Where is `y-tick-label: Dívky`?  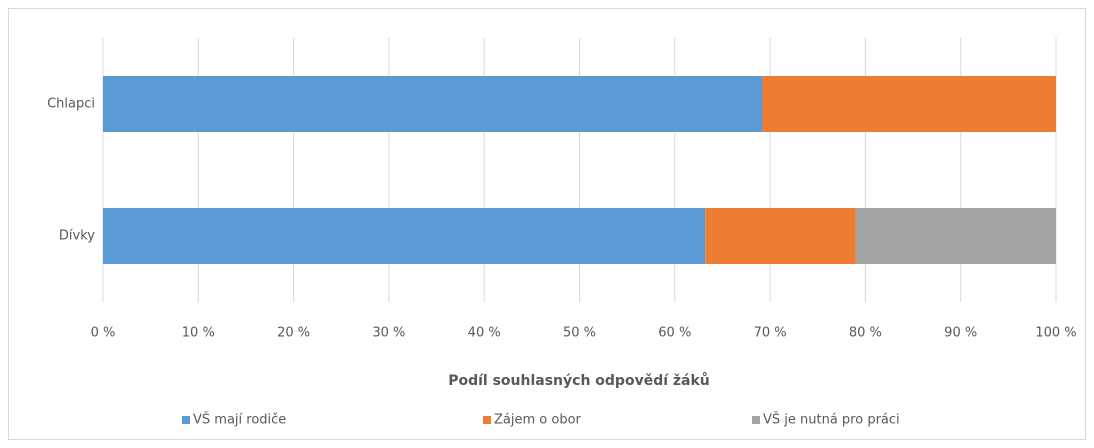 y-tick-label: Dívky is located at coordinates (77, 236).